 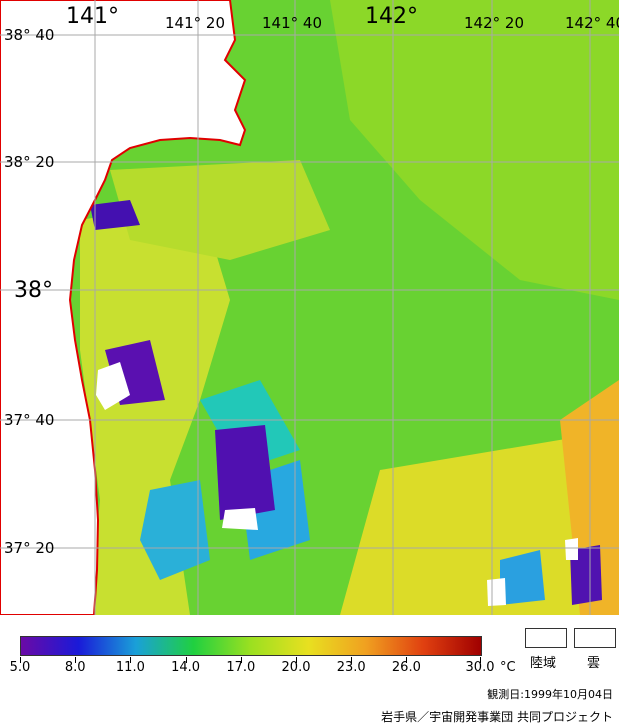 What do you see at coordinates (220, 210) in the screenshot?
I see `warm-band-north` at bounding box center [220, 210].